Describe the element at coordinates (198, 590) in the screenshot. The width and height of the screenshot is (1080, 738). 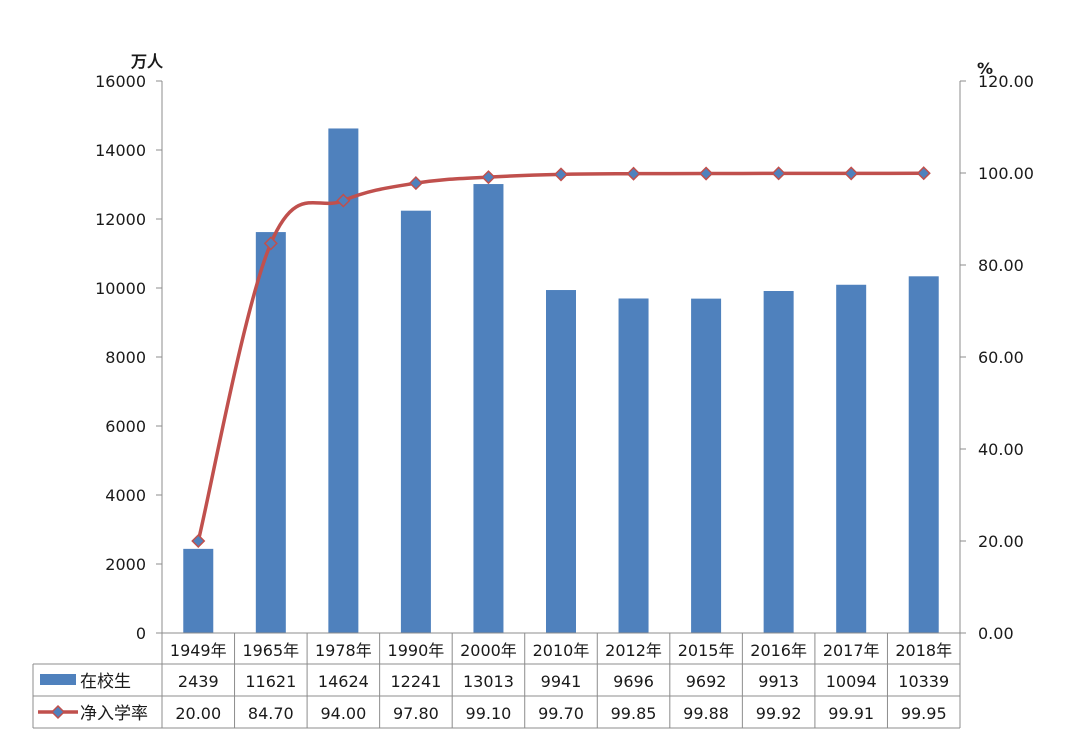
I see `bar-1949年` at that location.